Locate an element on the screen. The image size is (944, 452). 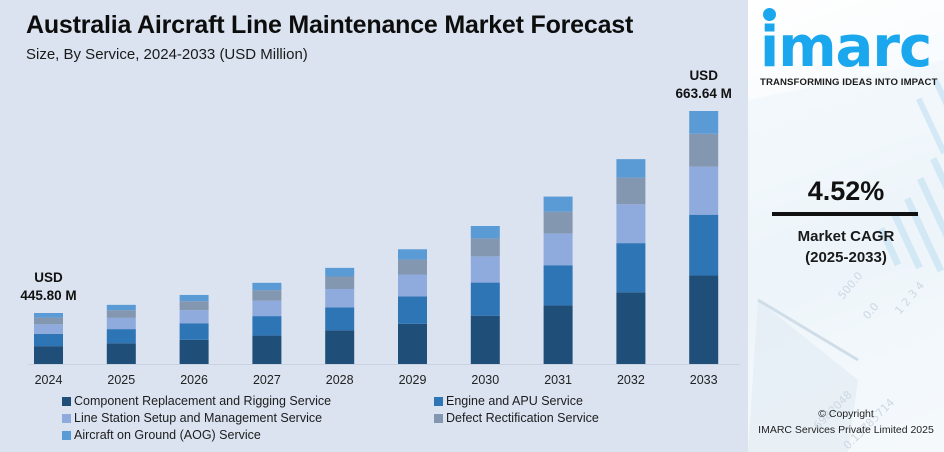
bar-segment-2025-s4 is located at coordinates (121, 307).